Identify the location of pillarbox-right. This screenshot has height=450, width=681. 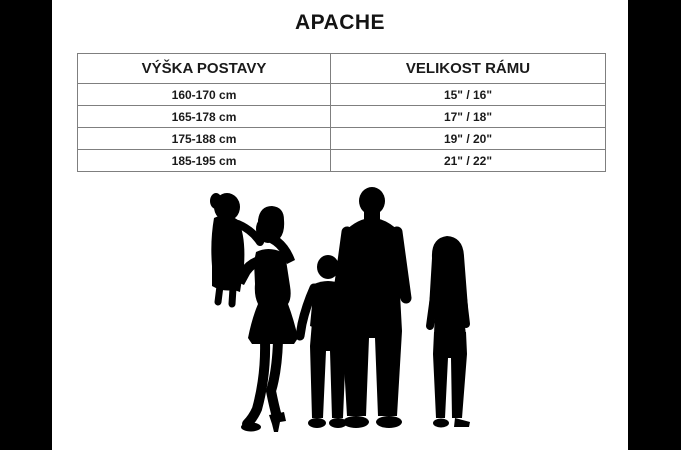
(654, 225).